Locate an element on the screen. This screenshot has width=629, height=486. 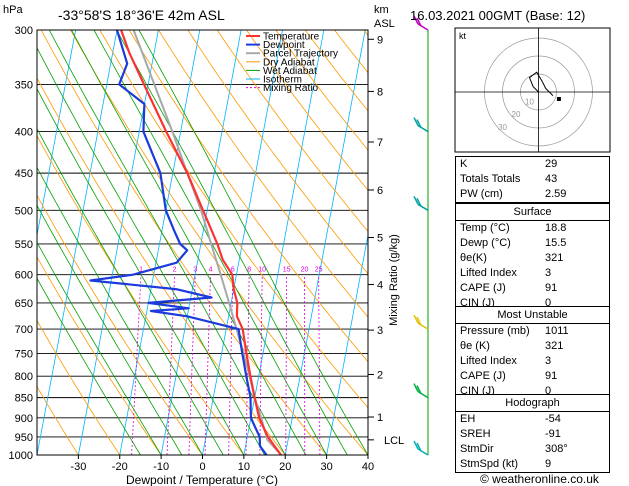
hodograph-trace is located at coordinates (541, 83).